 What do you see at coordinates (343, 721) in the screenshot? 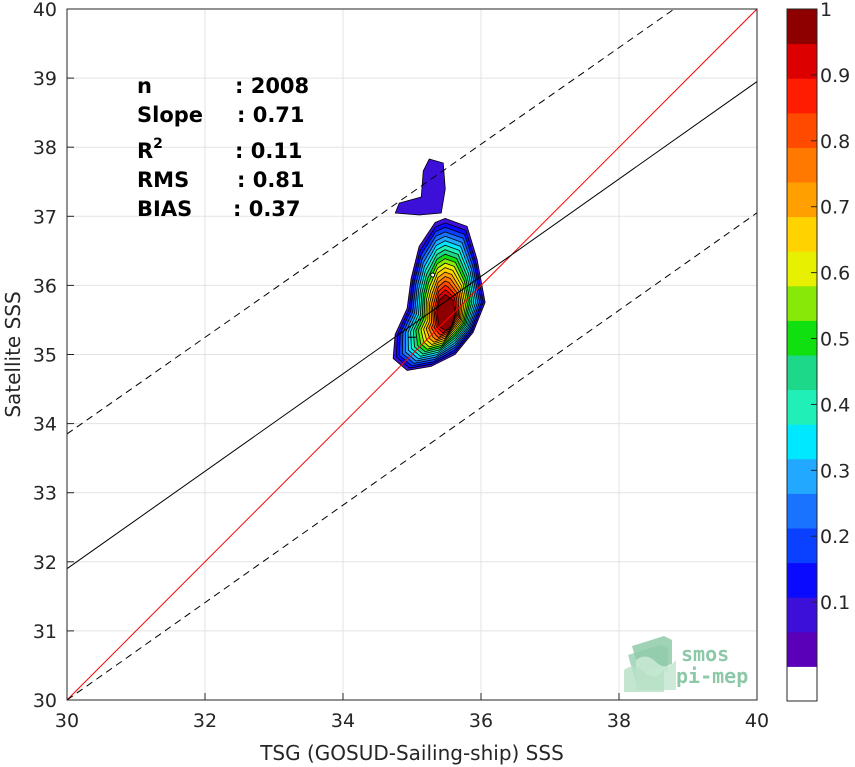
I see `x-tick-label: 34` at bounding box center [343, 721].